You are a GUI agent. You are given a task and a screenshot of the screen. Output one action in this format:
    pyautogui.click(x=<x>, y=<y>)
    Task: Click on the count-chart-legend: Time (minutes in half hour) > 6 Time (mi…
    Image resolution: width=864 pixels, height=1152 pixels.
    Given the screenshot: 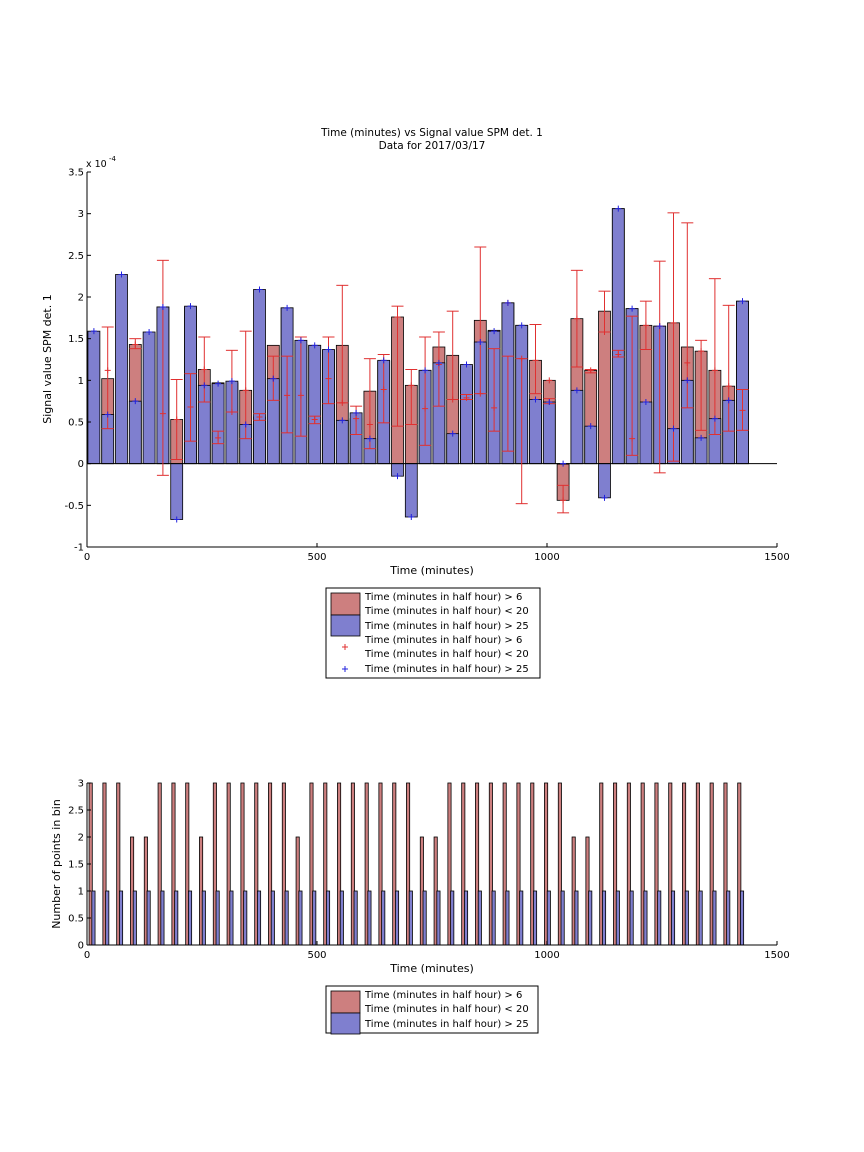 What is the action you would take?
    pyautogui.click(x=432, y=1010)
    